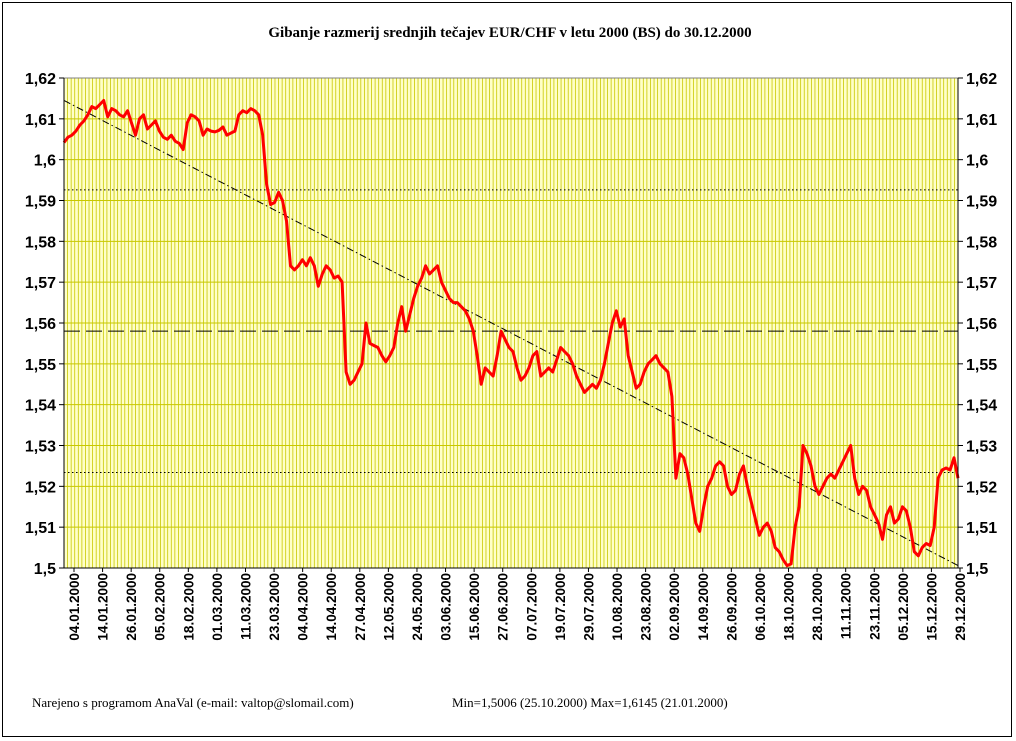 The width and height of the screenshot is (1016, 741). What do you see at coordinates (981, 79) in the screenshot?
I see `y-tick-label-right: 1,62` at bounding box center [981, 79].